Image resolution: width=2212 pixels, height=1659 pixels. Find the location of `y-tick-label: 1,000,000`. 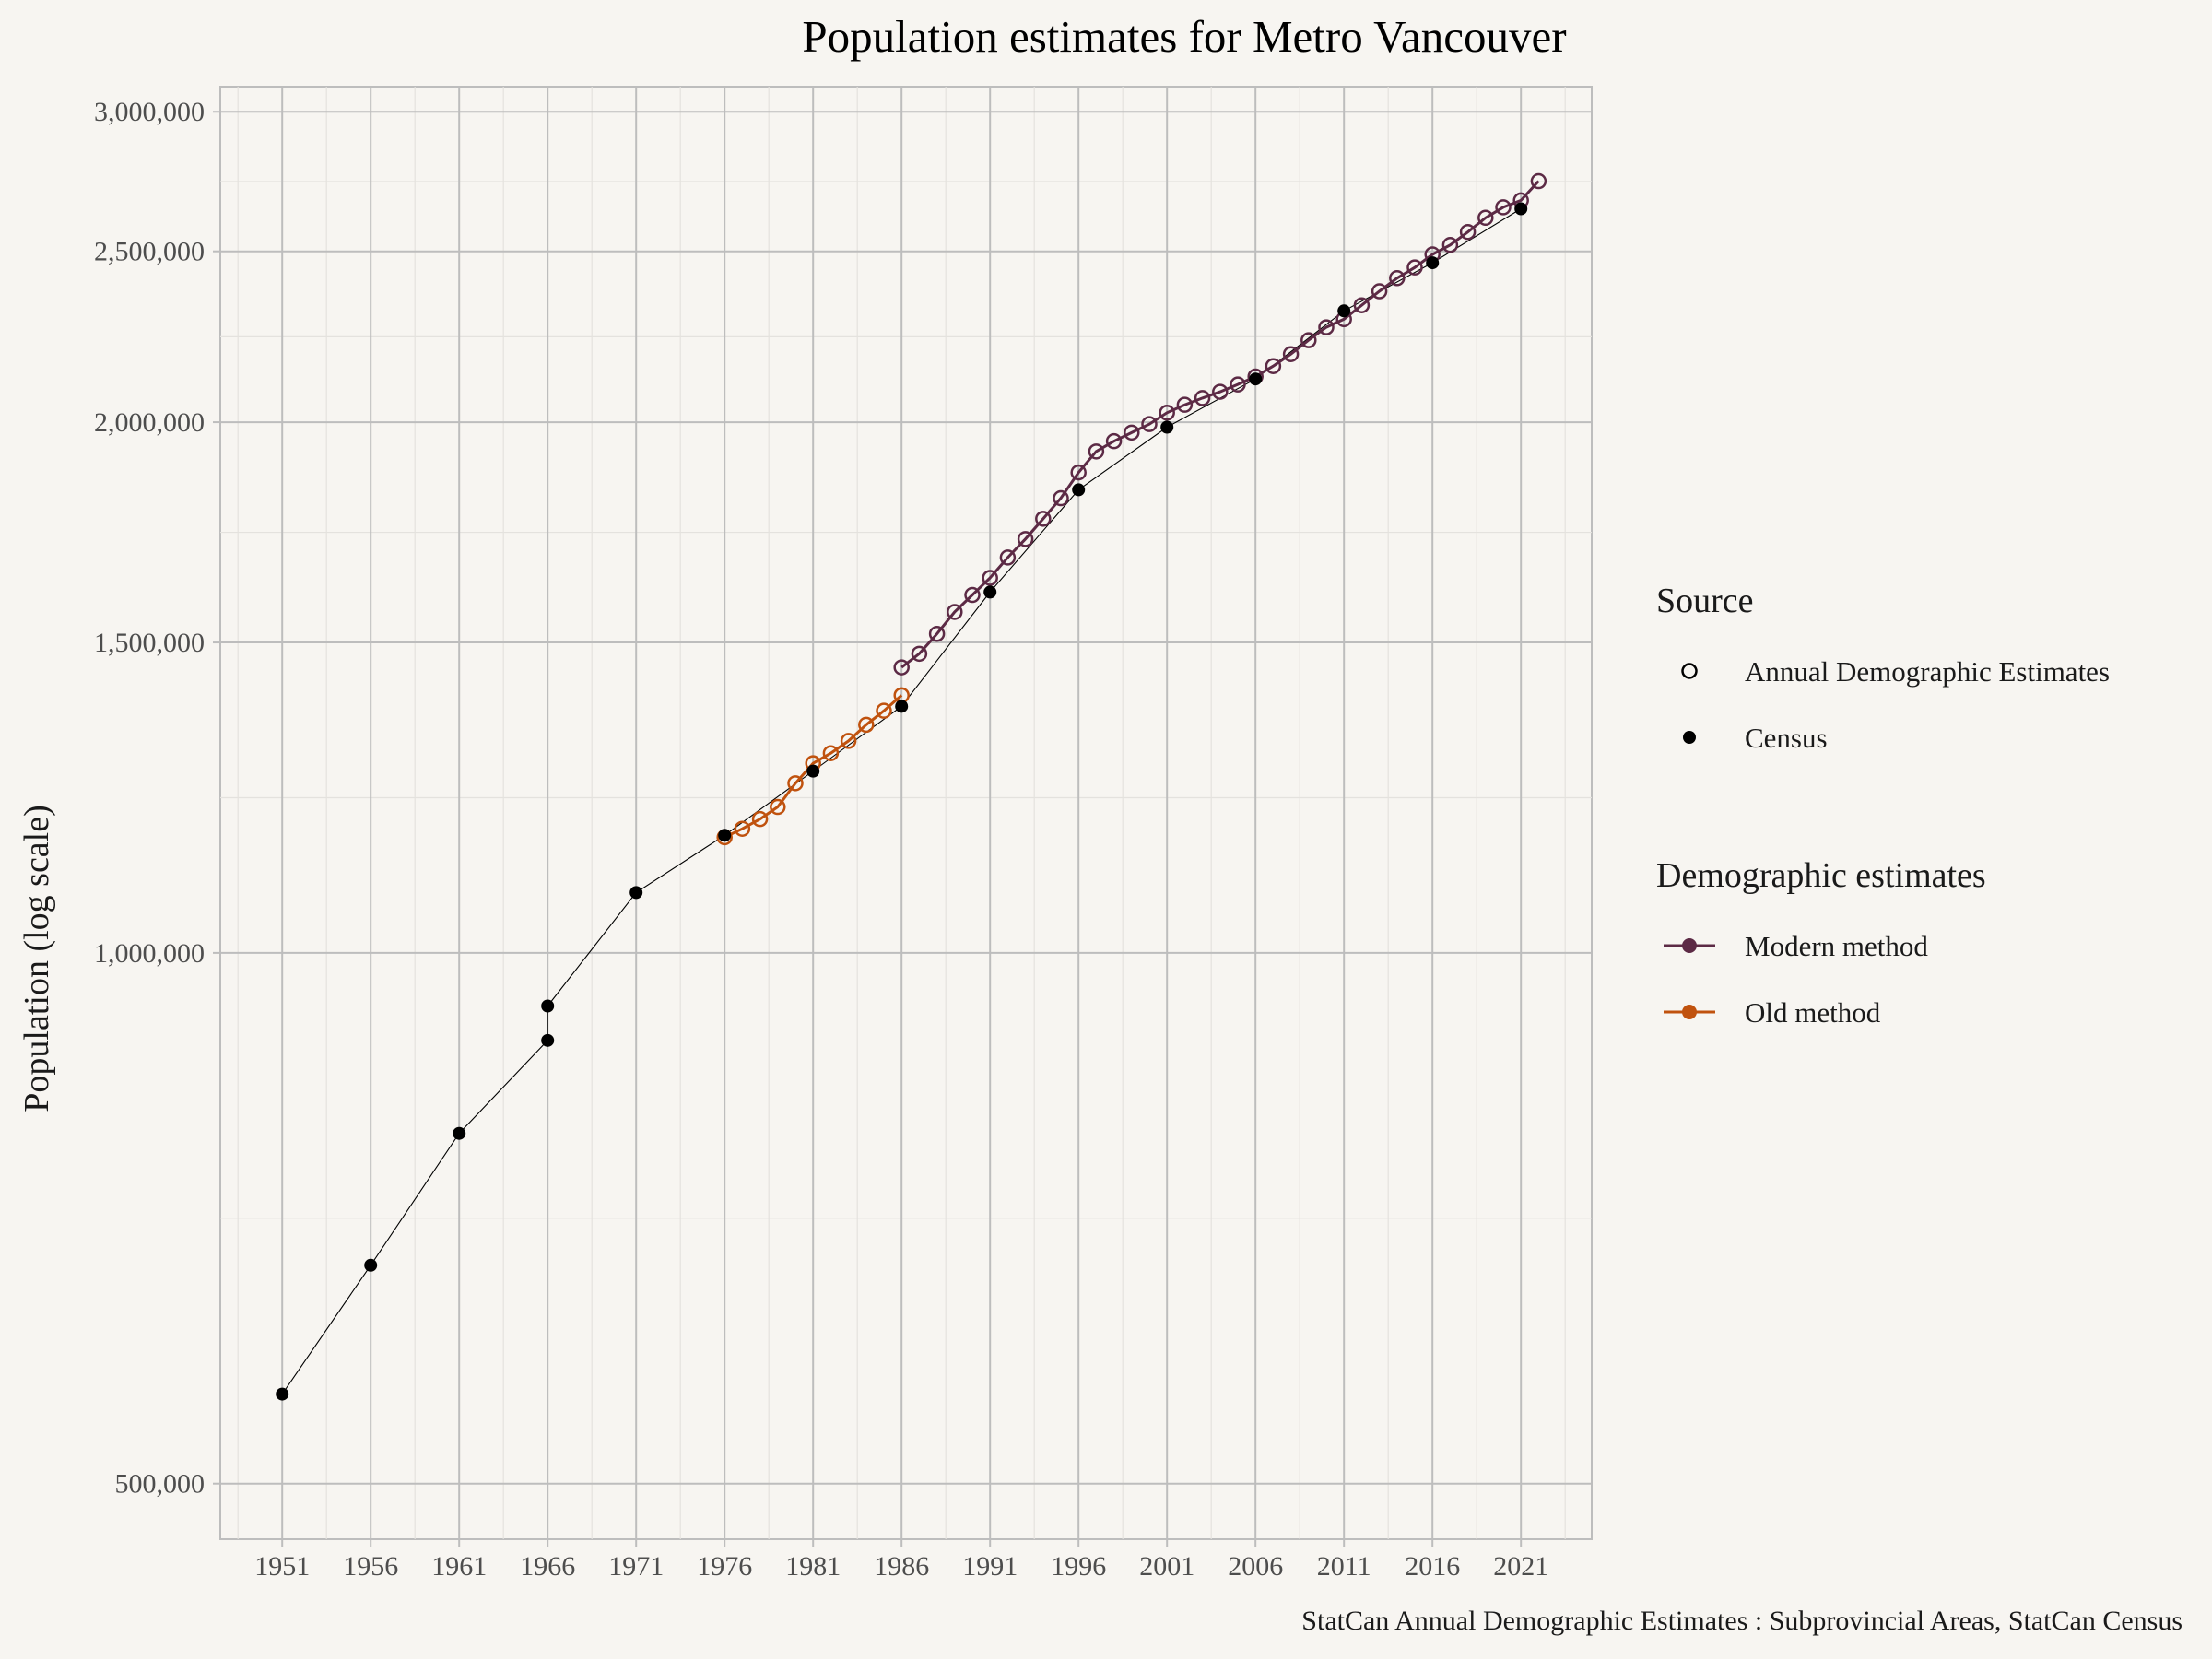

y-tick-label: 1,000,000 is located at coordinates (149, 953).